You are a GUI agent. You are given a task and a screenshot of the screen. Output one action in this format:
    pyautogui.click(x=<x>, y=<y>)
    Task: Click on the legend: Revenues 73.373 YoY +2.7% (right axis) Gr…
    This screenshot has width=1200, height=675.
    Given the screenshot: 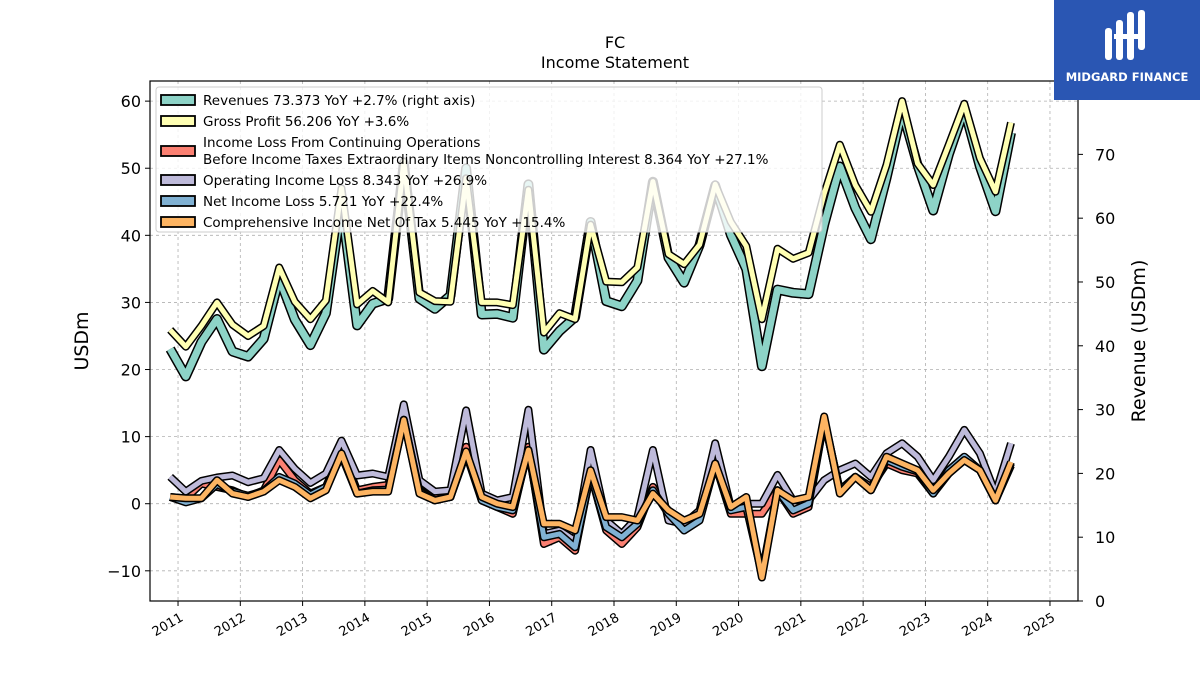 What is the action you would take?
    pyautogui.click(x=489, y=159)
    